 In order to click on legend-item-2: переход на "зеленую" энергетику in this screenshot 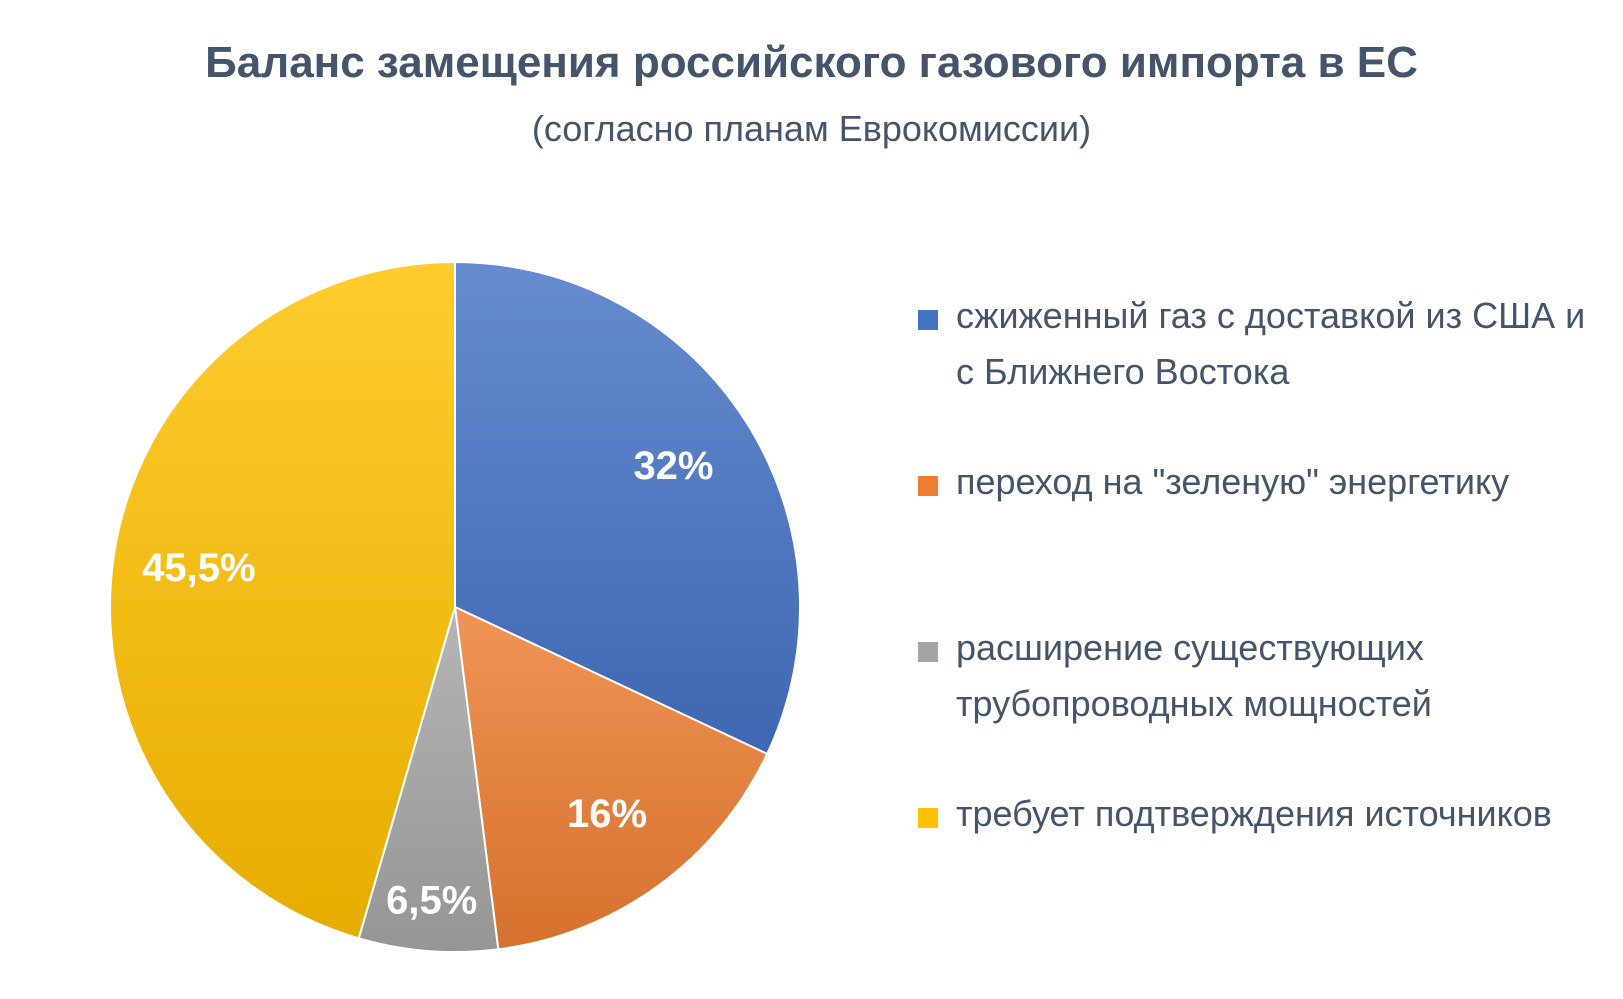, I will do `click(1263, 537)`.